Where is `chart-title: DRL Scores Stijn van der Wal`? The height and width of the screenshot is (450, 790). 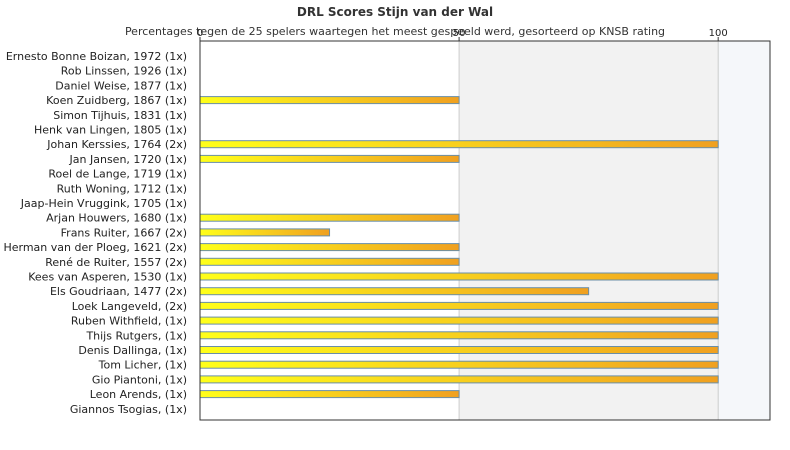 chart-title: DRL Scores Stijn van der Wal is located at coordinates (395, 12).